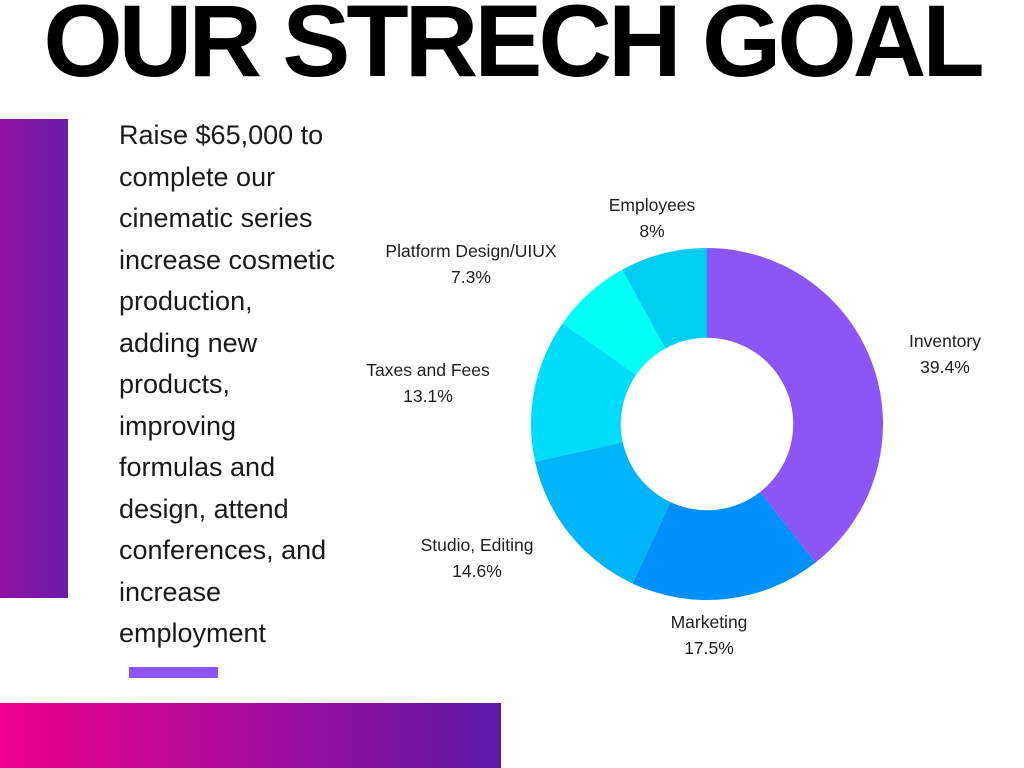 This screenshot has width=1024, height=768. What do you see at coordinates (664, 298) in the screenshot?
I see `donut-segment-employees` at bounding box center [664, 298].